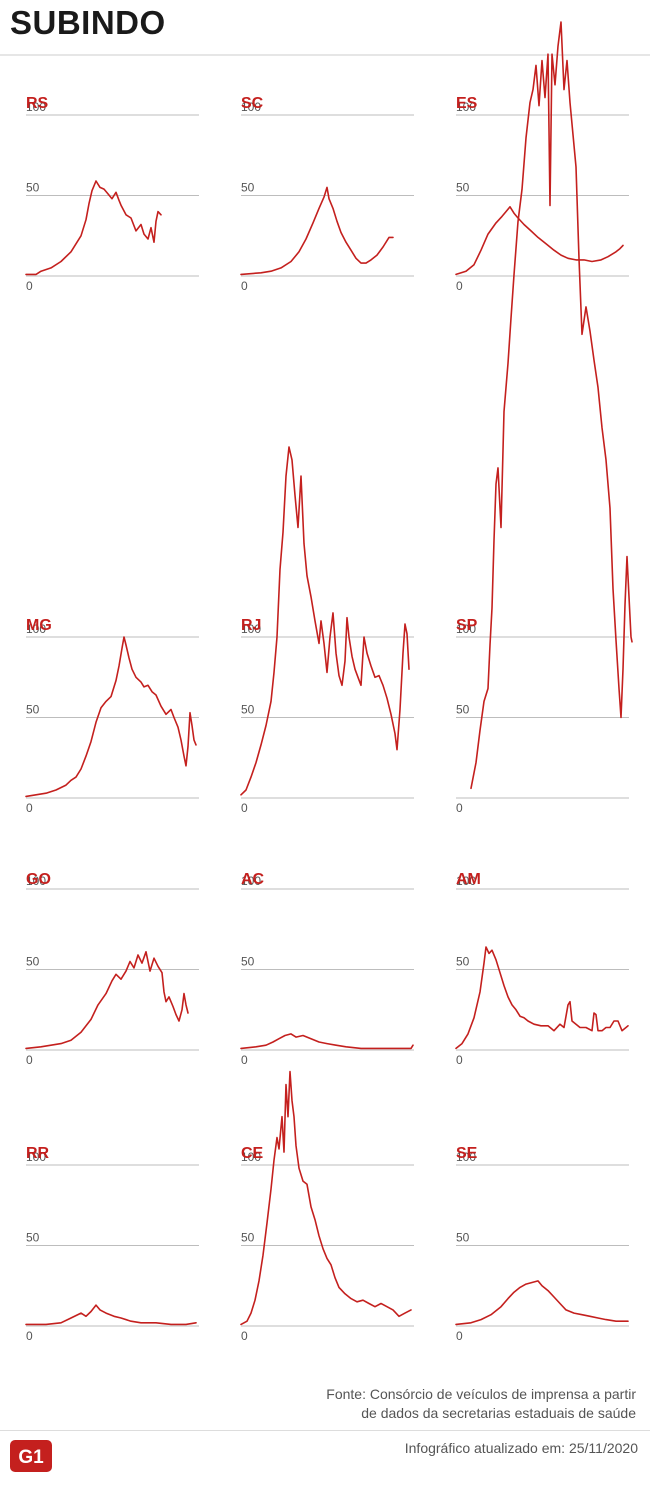  I want to click on state-label-se: SE, so click(467, 1153).